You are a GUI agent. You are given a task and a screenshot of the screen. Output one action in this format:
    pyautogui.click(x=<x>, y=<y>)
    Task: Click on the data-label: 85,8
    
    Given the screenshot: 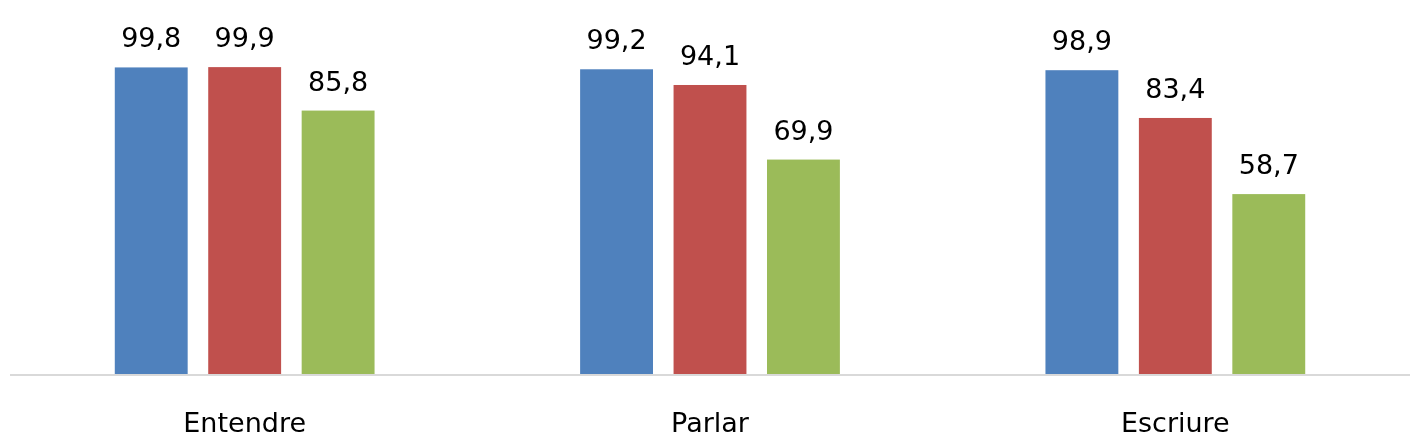 What is the action you would take?
    pyautogui.click(x=338, y=81)
    